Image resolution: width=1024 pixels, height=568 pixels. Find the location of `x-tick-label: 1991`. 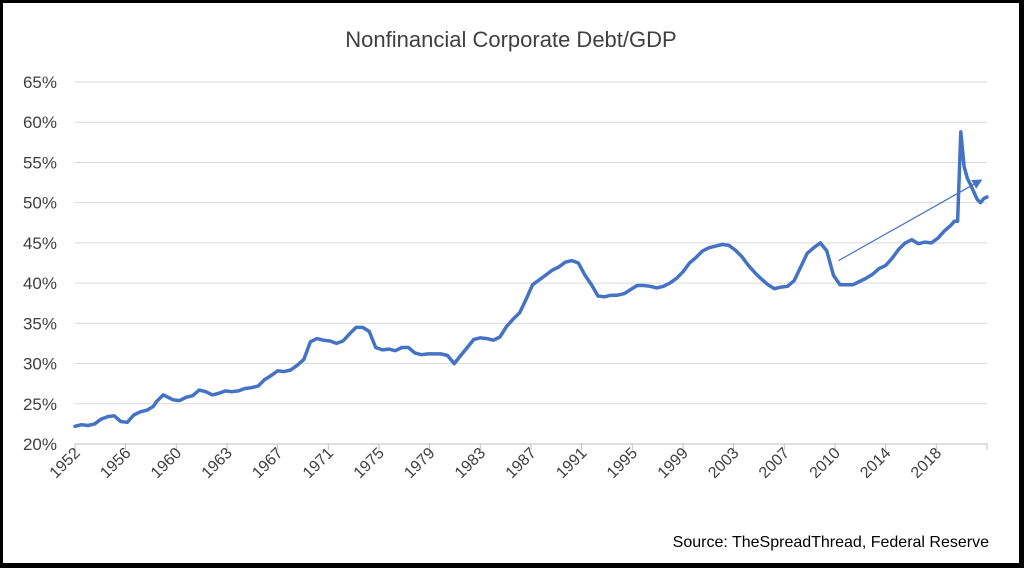

x-tick-label: 1991 is located at coordinates (571, 463).